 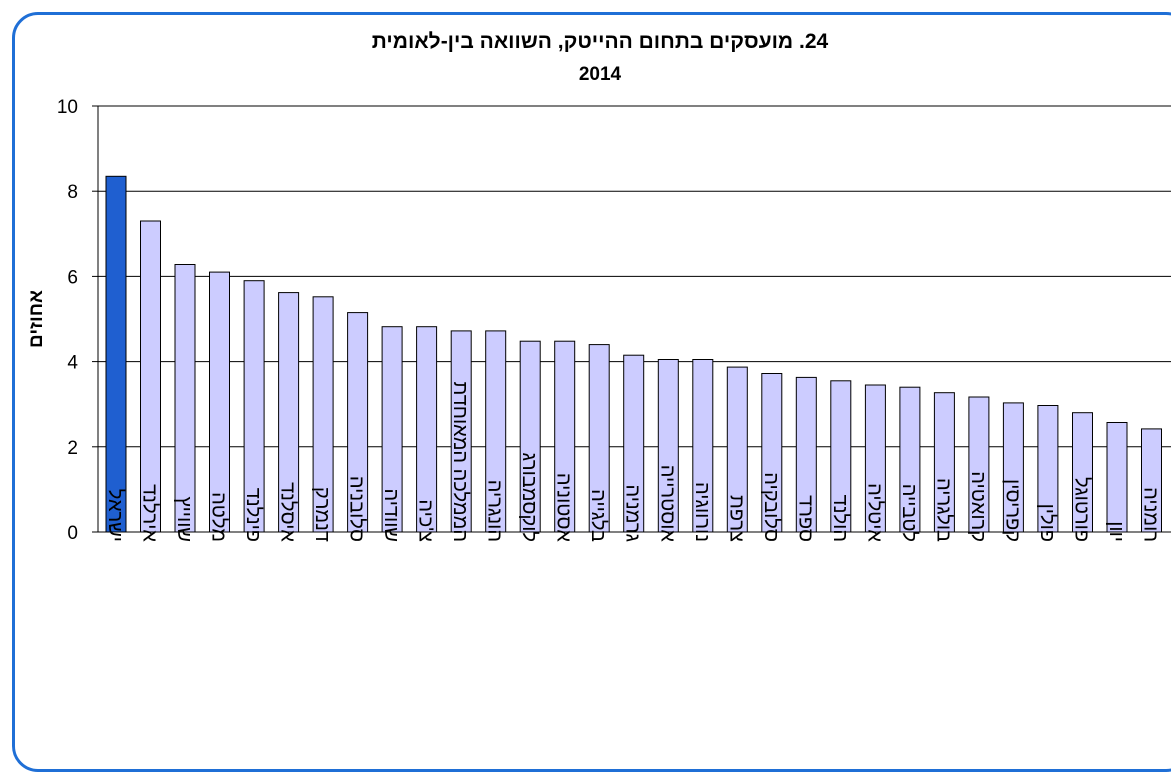 What do you see at coordinates (874, 512) in the screenshot?
I see `x-tick-label: איטליה` at bounding box center [874, 512].